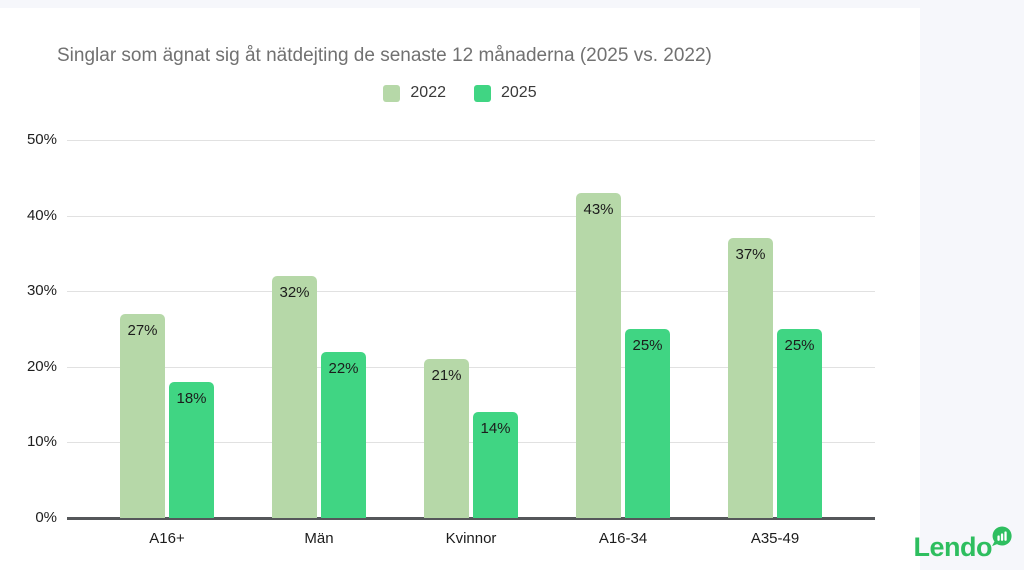  I want to click on bar-2025-Män, so click(343, 434).